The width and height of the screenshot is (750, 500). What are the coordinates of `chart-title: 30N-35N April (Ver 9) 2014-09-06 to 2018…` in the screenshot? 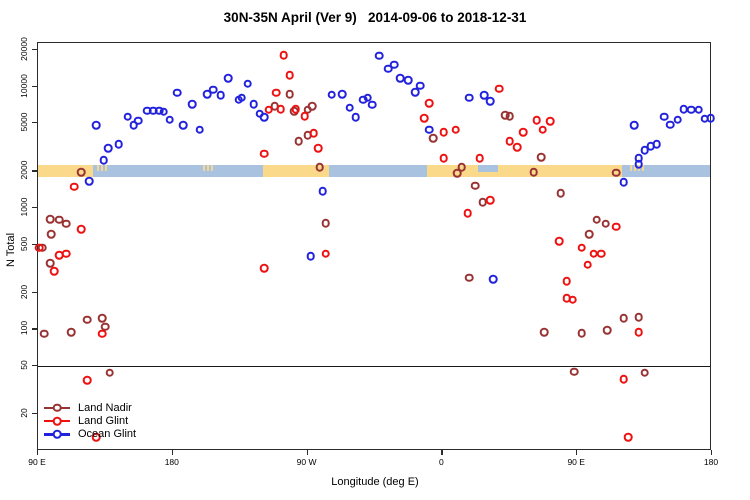 It's located at (375, 17).